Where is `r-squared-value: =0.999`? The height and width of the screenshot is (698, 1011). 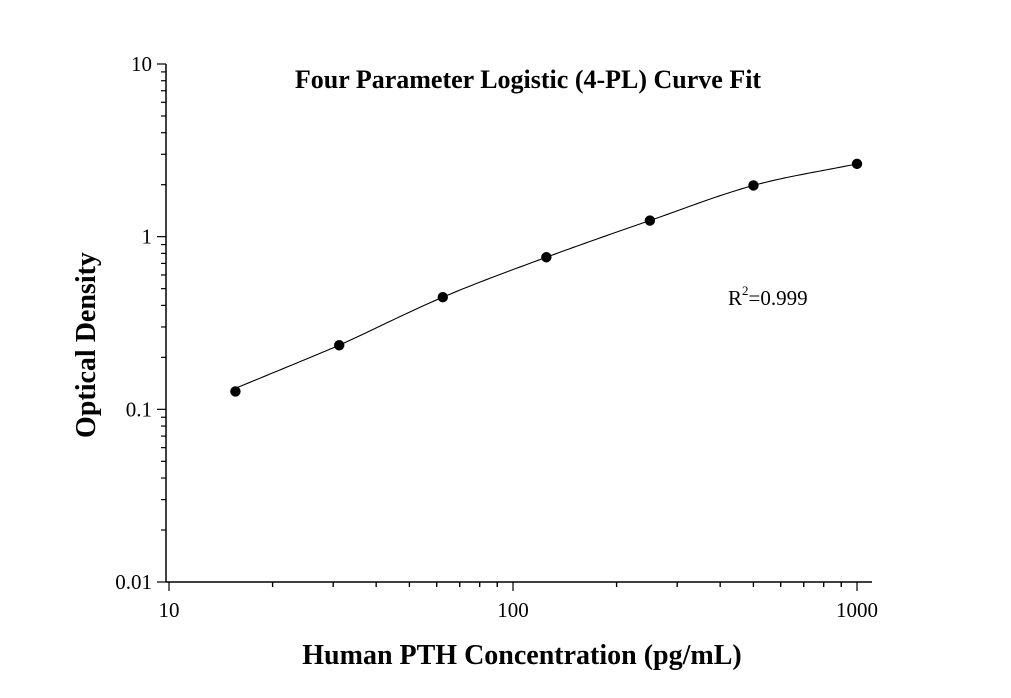
r-squared-value: =0.999 is located at coordinates (778, 298).